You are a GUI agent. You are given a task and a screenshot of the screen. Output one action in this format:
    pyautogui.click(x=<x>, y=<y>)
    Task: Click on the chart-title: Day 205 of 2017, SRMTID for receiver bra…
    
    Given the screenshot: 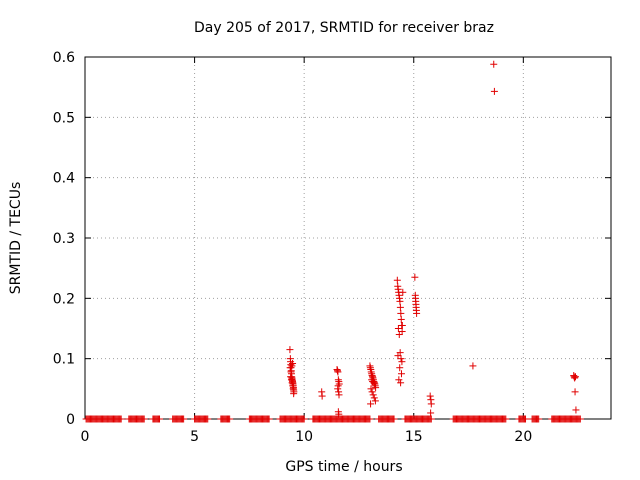 What is the action you would take?
    pyautogui.click(x=344, y=28)
    